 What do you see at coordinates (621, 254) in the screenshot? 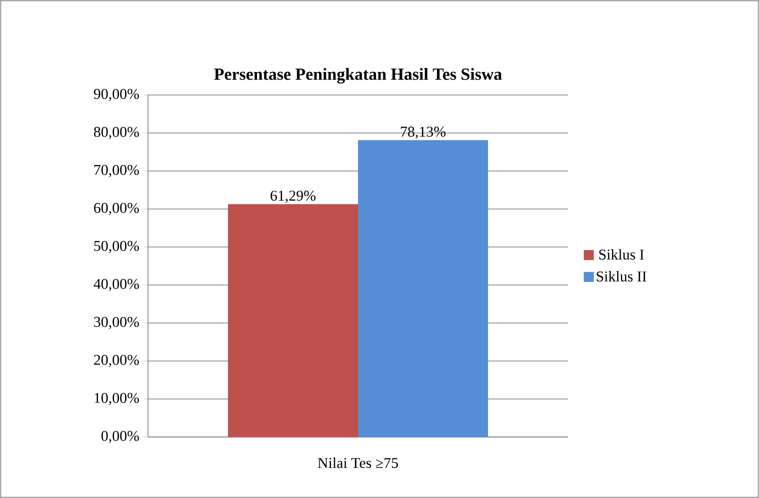
I see `legend-label: Siklus I` at bounding box center [621, 254].